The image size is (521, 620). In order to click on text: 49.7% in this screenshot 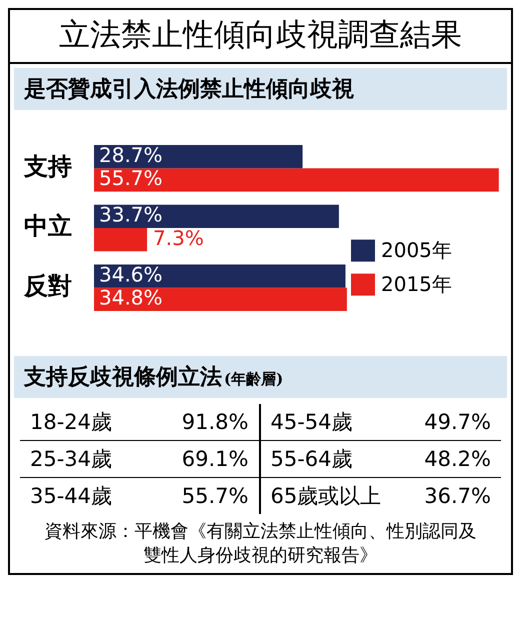, I will do `click(457, 422)`.